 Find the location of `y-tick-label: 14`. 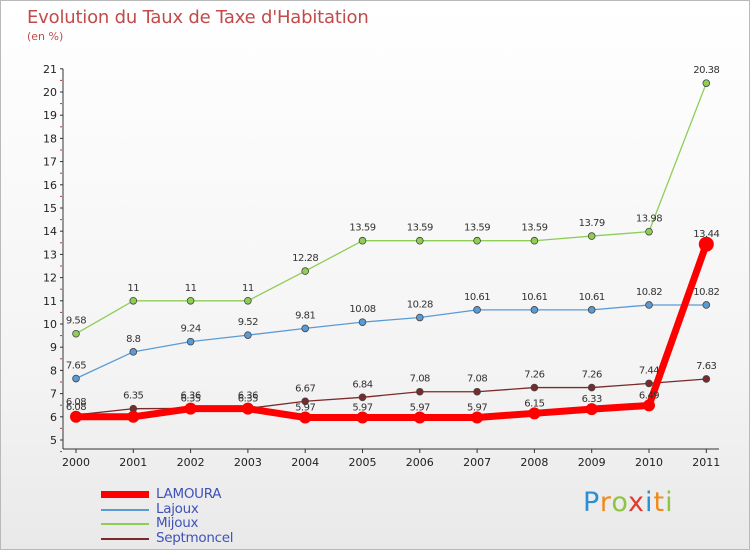

y-tick-label: 14 is located at coordinates (50, 231).